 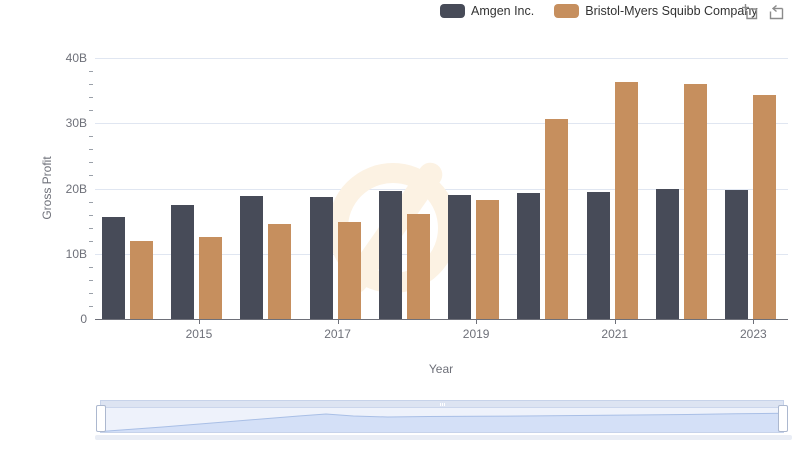 What do you see at coordinates (337, 334) in the screenshot?
I see `x-tick-label-2017: 2017` at bounding box center [337, 334].